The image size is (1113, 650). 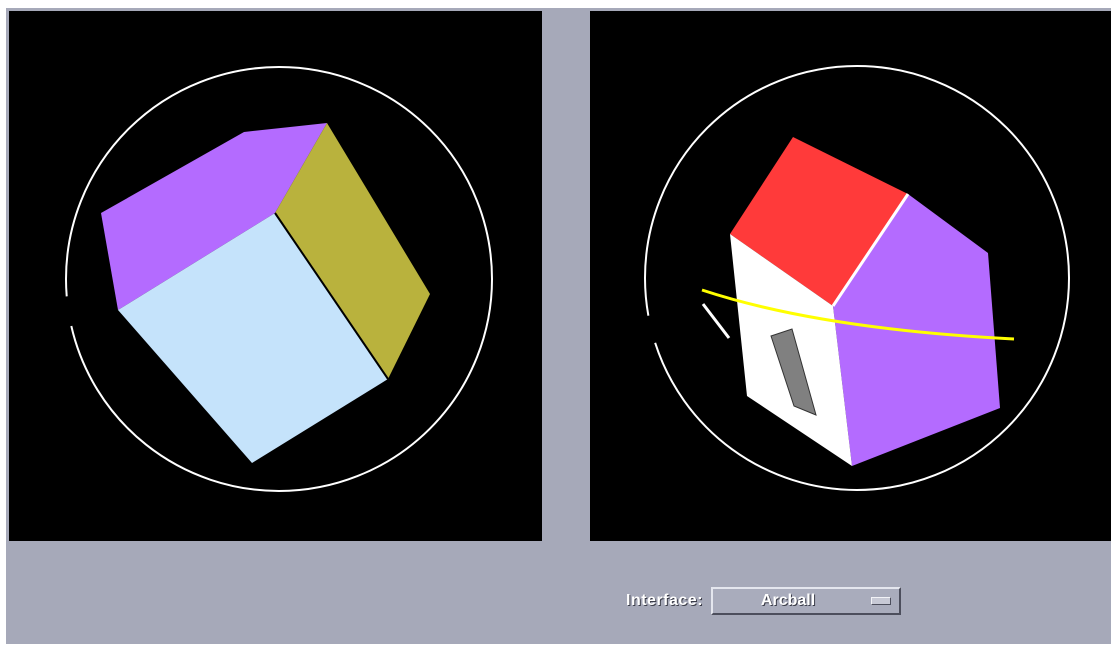 I want to click on drag-start-marker, so click(x=716, y=321).